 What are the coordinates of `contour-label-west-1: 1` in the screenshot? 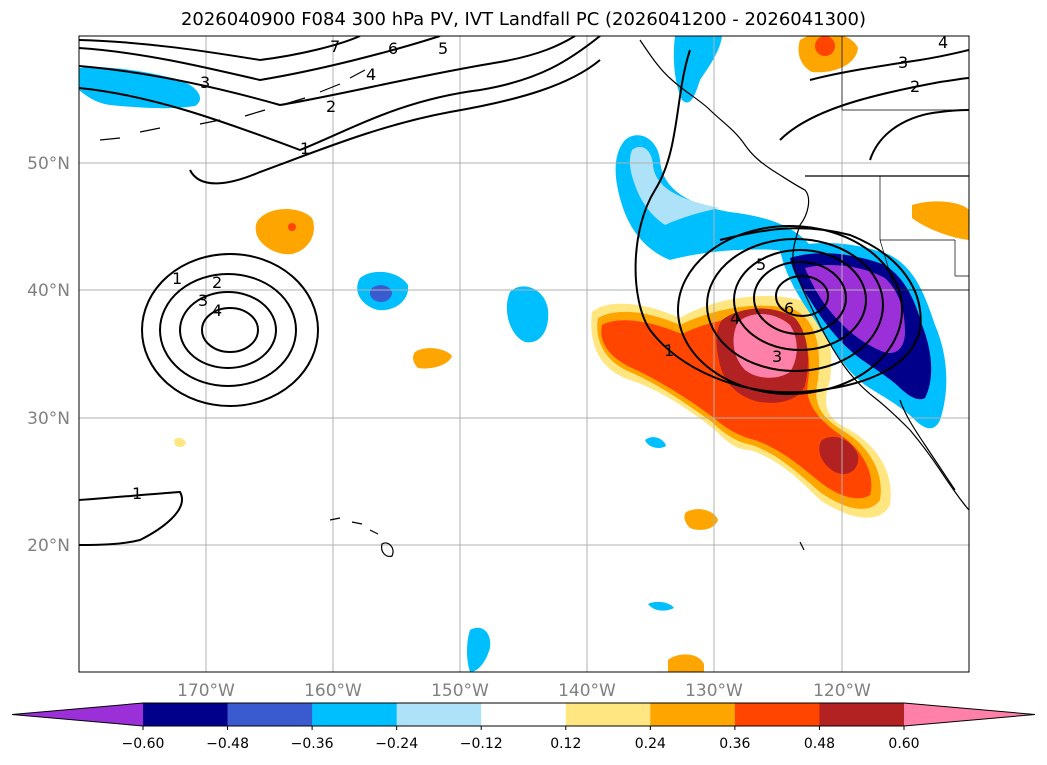 It's located at (177, 278).